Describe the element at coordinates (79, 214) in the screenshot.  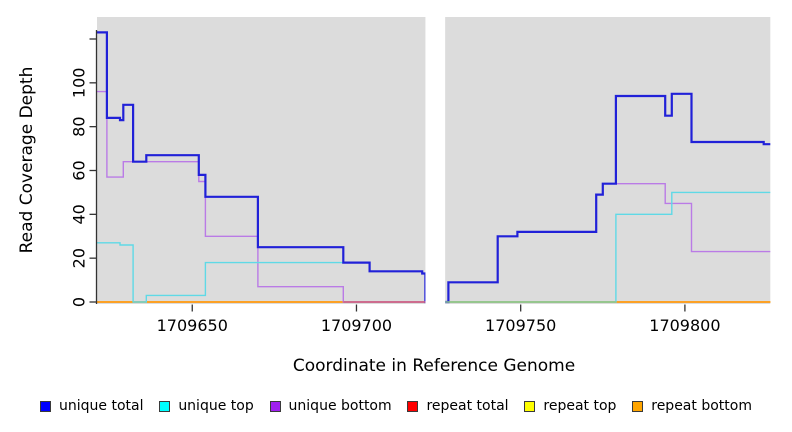
I see `y-tick-label: 40` at that location.